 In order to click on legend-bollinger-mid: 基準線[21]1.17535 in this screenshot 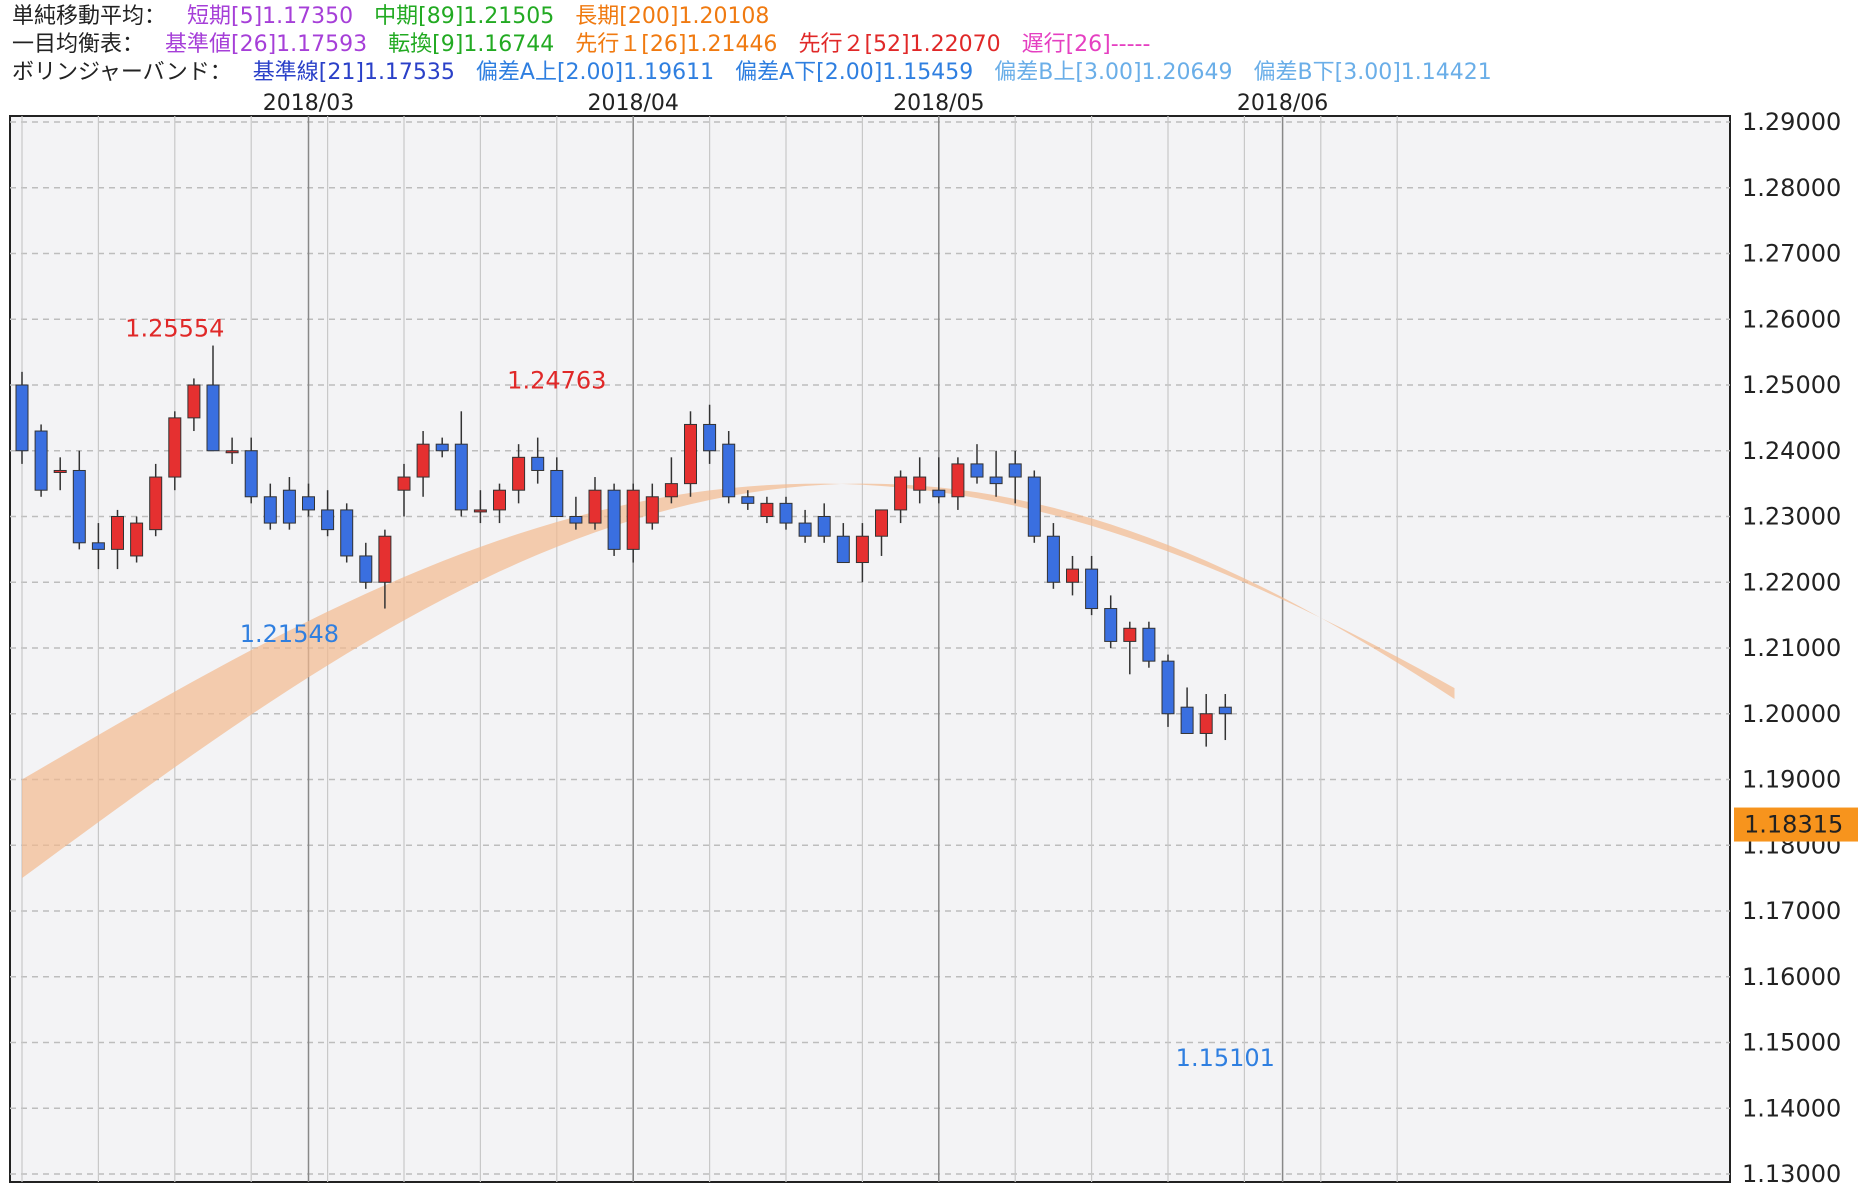, I will do `click(353, 72)`.